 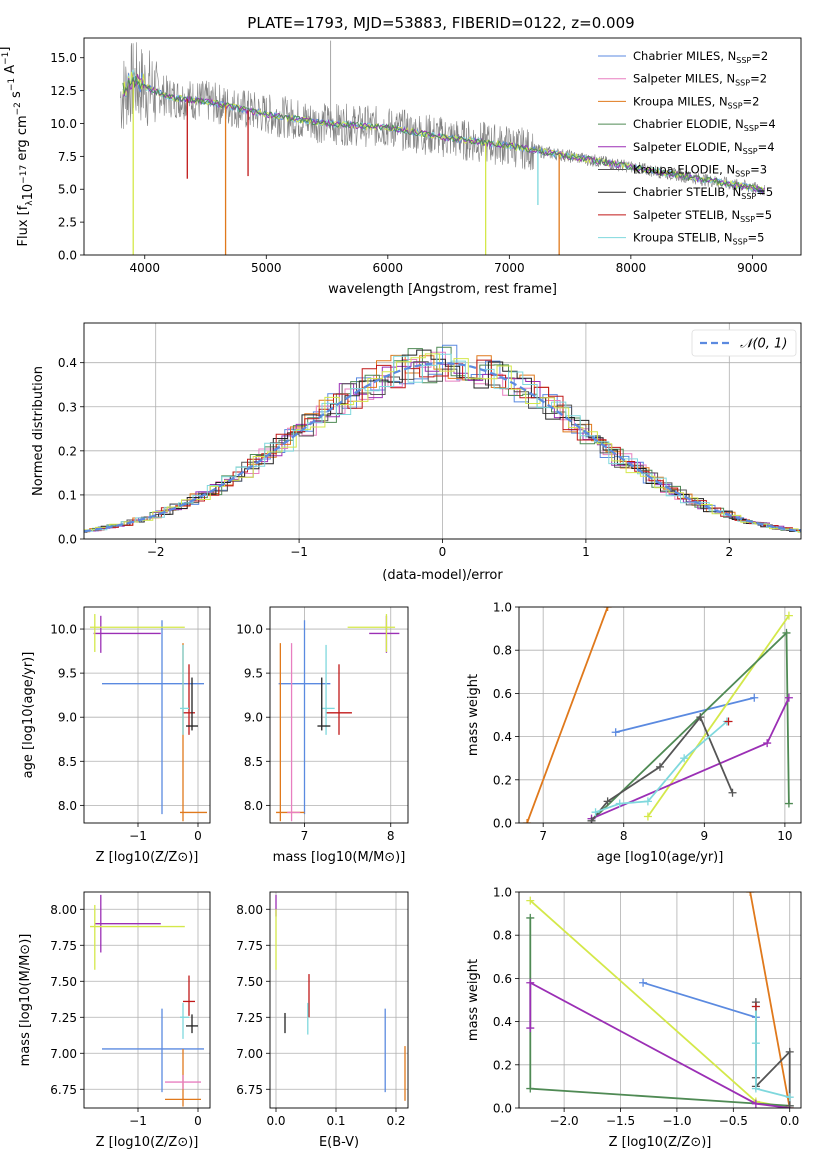 I want to click on legend-entry: 𝒩(0, 1), so click(x=763, y=344).